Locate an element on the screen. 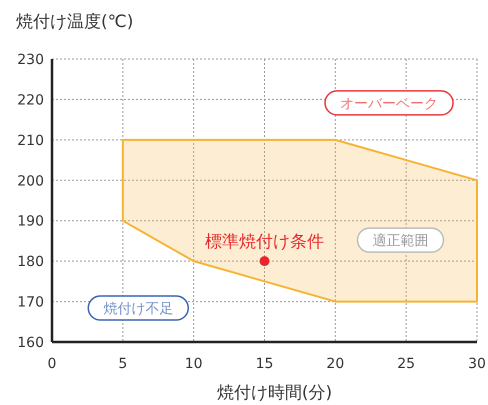 This screenshot has width=488, height=405. y-tick-label: 220 is located at coordinates (30, 100).